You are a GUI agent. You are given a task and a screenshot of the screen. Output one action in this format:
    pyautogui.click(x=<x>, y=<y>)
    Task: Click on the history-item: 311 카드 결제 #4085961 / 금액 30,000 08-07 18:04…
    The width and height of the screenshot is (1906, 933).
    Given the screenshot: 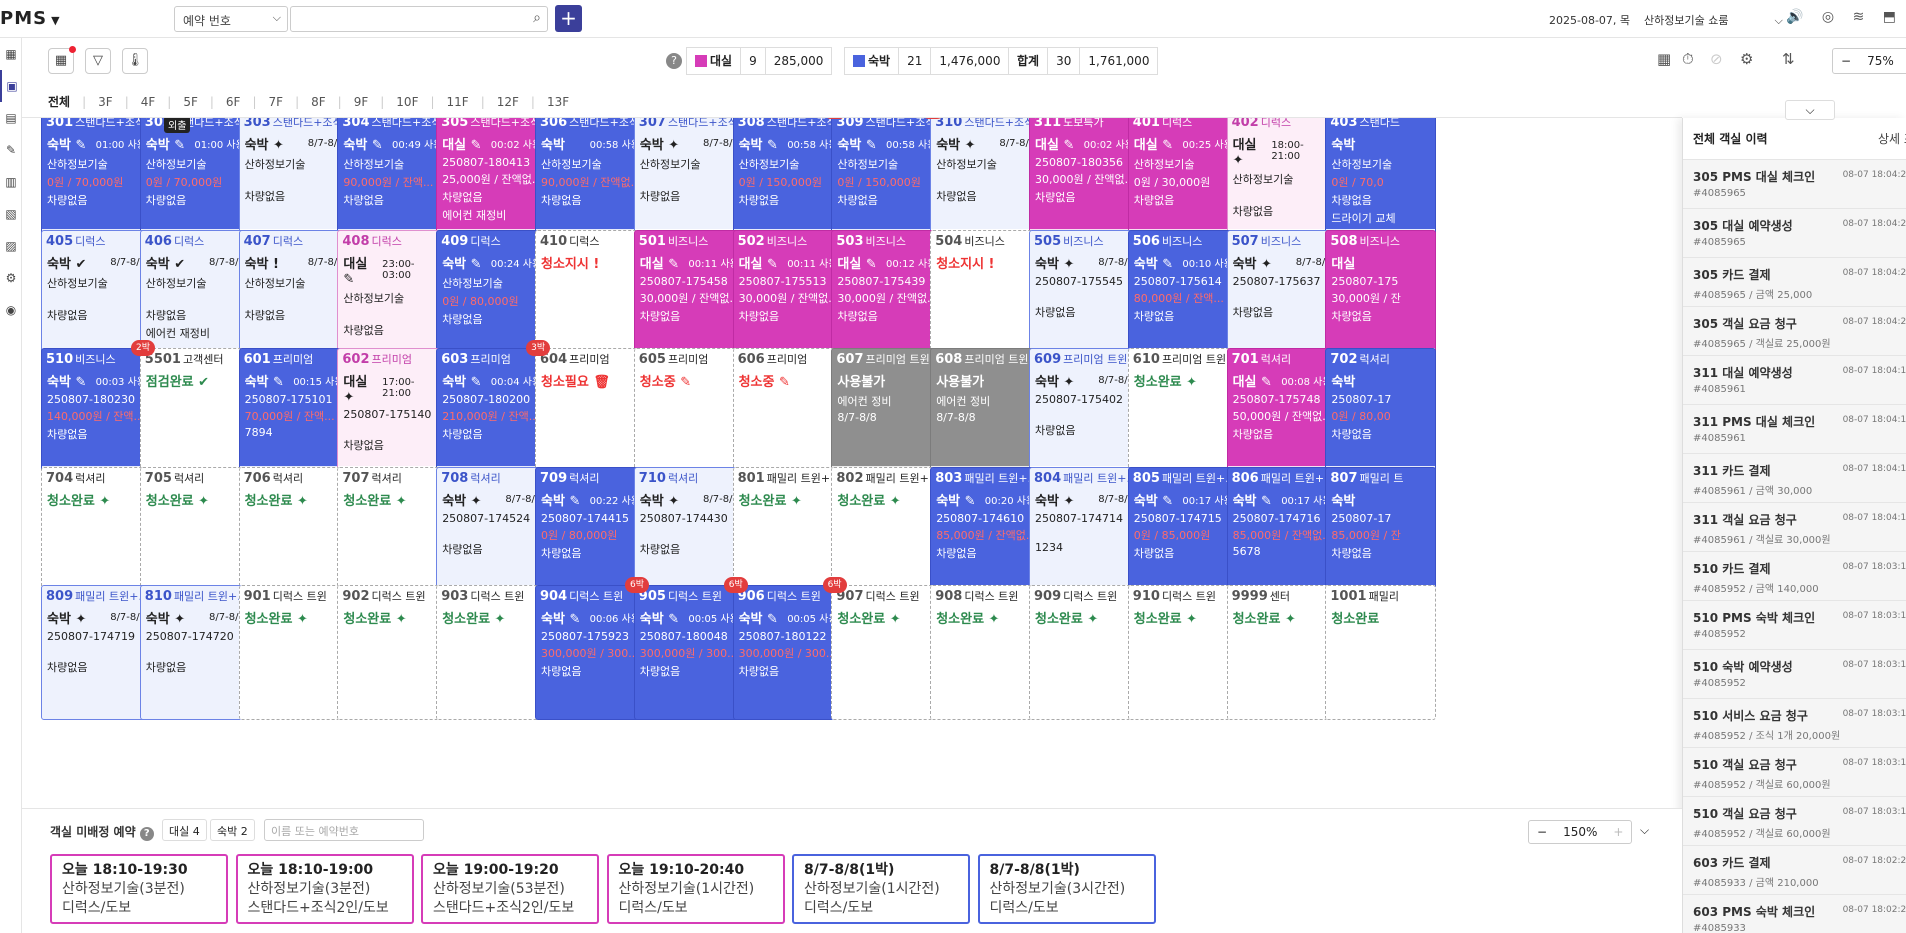 What is the action you would take?
    pyautogui.click(x=1794, y=478)
    